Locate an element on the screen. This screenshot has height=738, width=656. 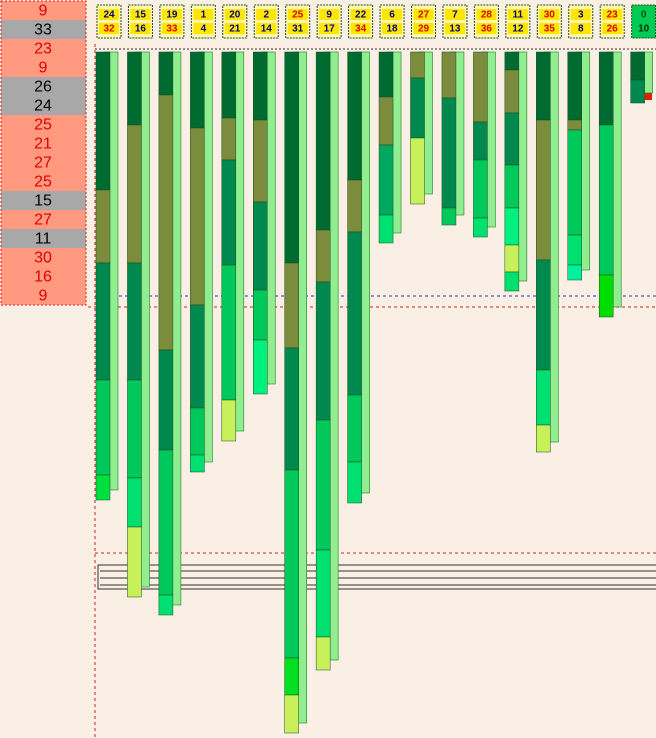
list-number: 25 is located at coordinates (43, 182).